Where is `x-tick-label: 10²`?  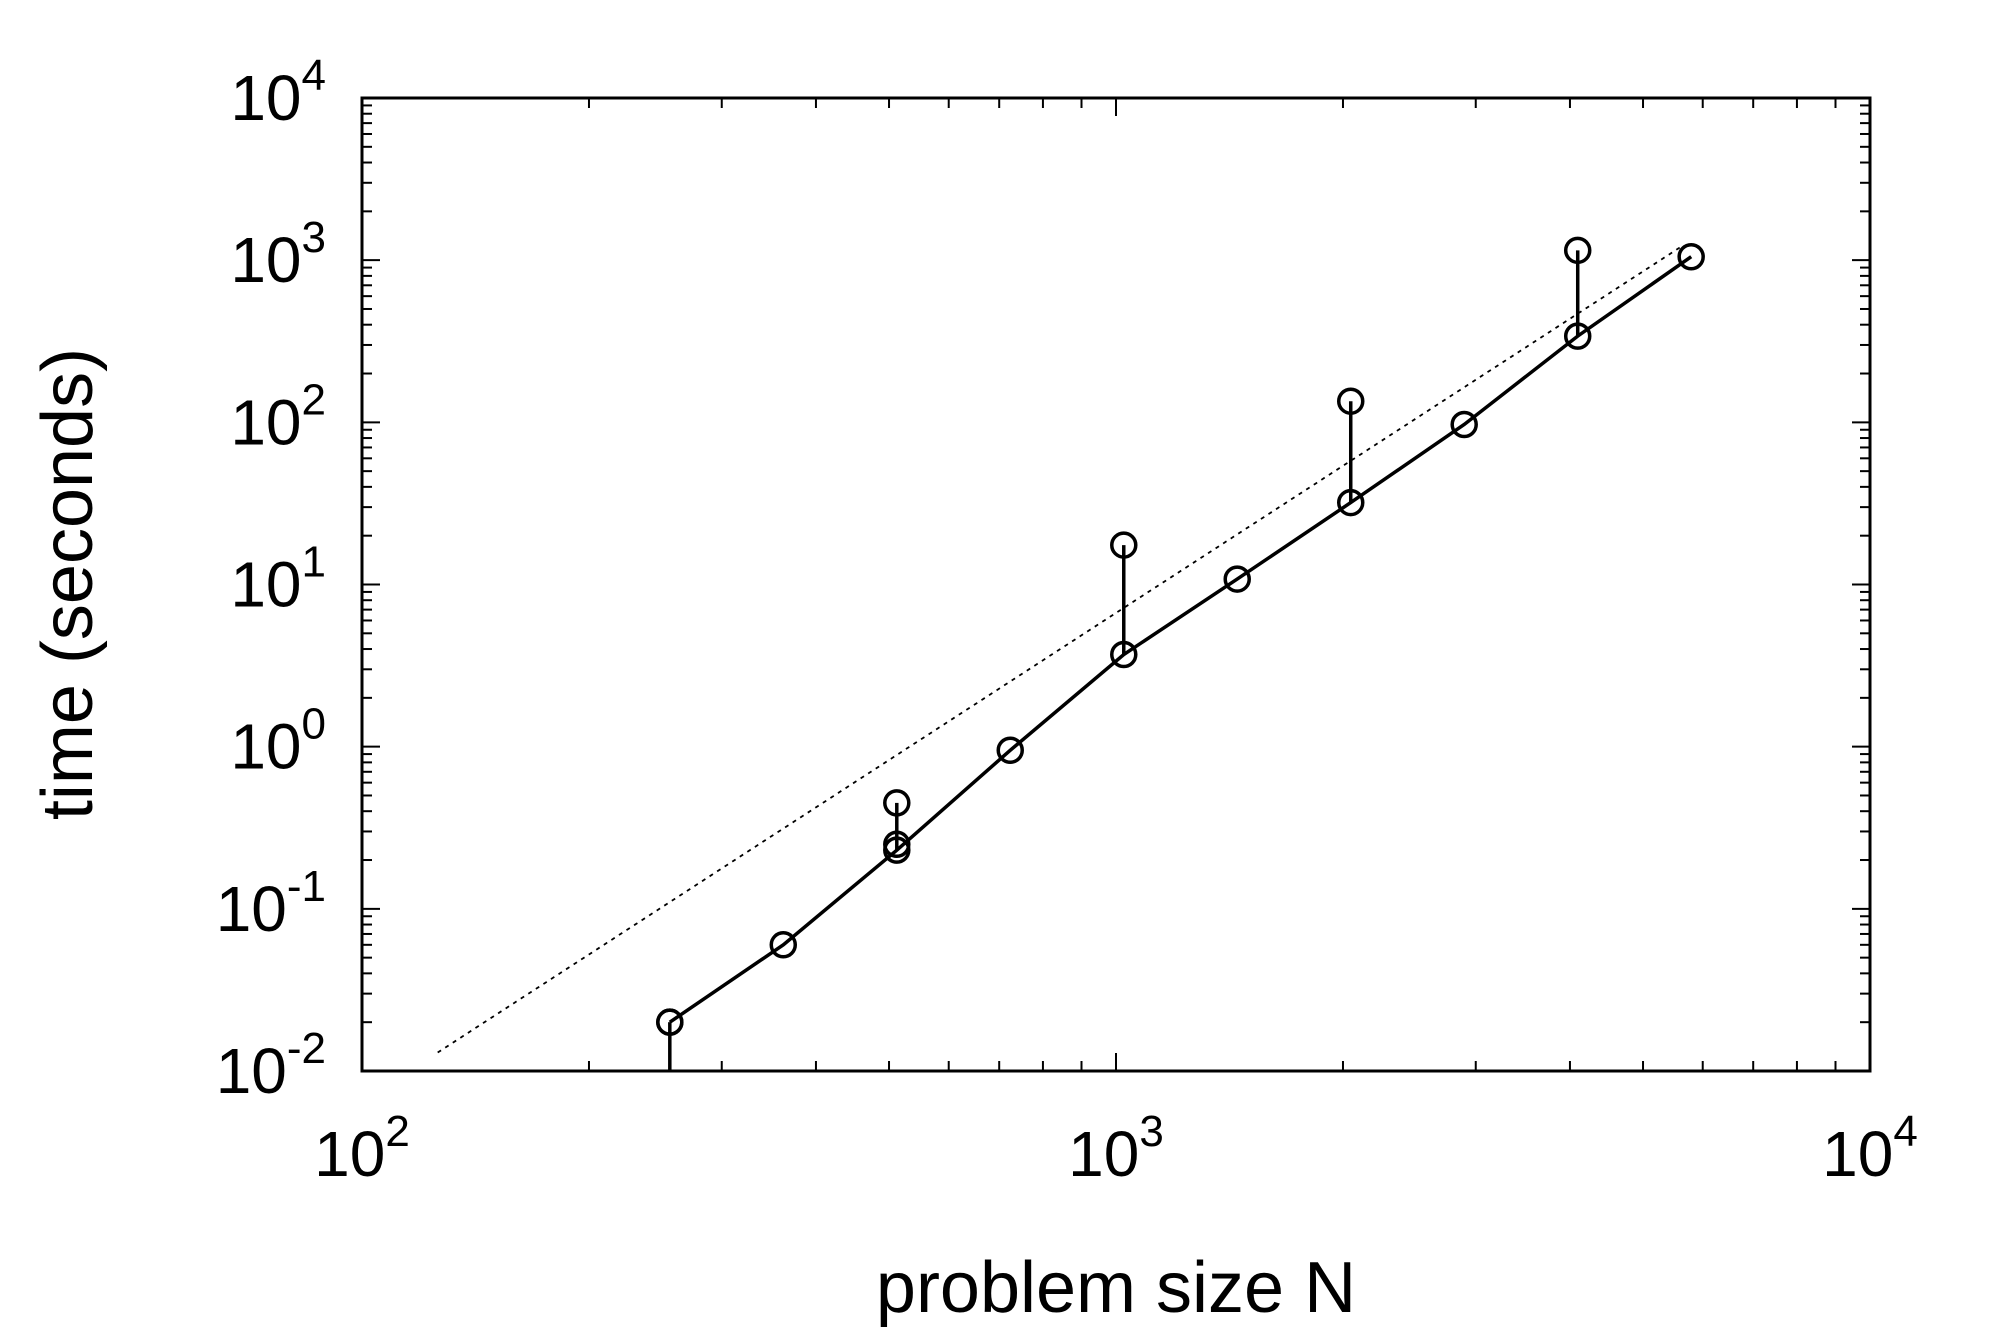
x-tick-label: 10² is located at coordinates (362, 1148).